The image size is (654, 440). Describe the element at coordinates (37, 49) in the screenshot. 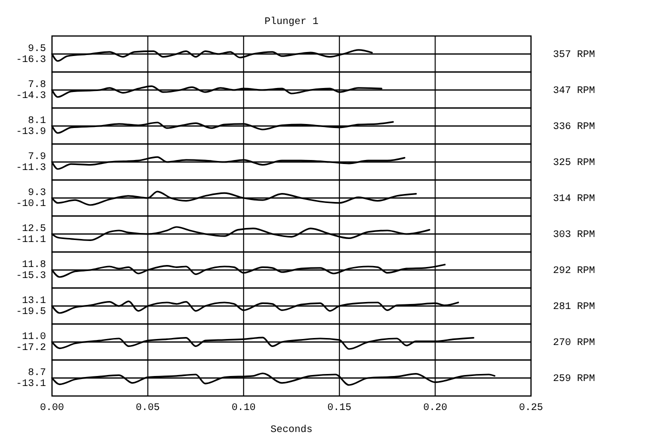

I see `text: 9.5` at that location.